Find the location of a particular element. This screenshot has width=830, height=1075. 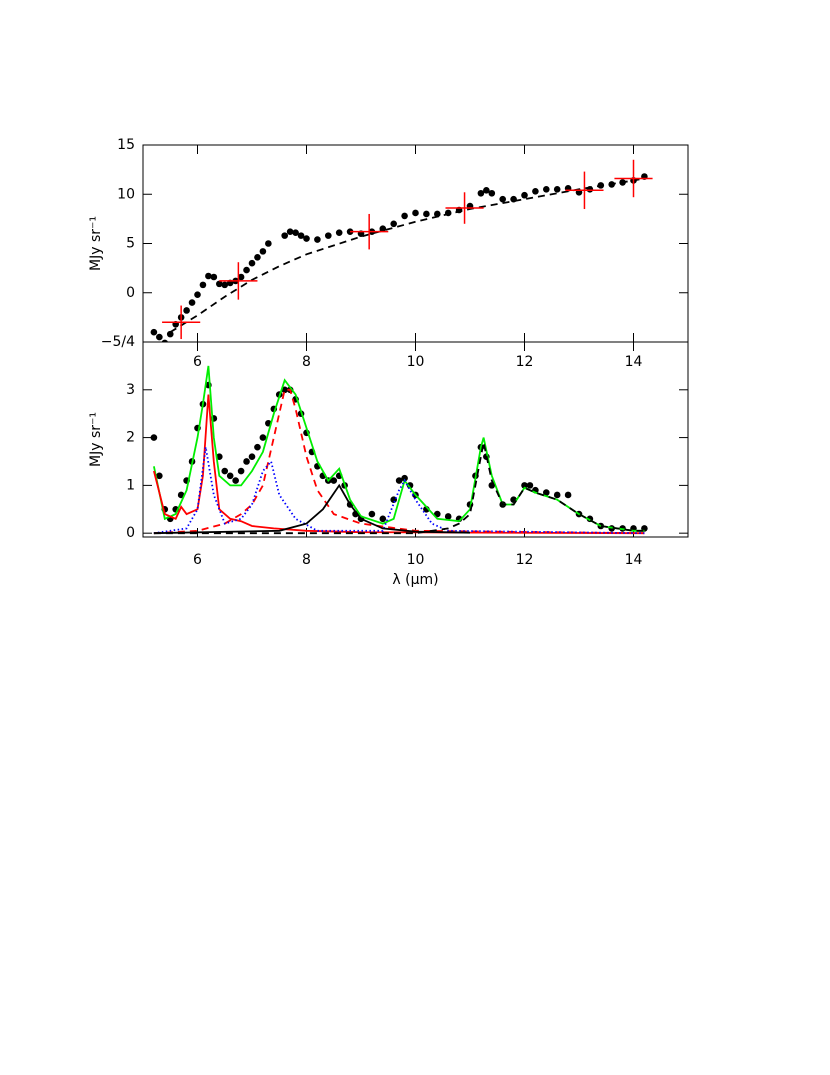

y-tick-label: 2 is located at coordinates (130, 438).